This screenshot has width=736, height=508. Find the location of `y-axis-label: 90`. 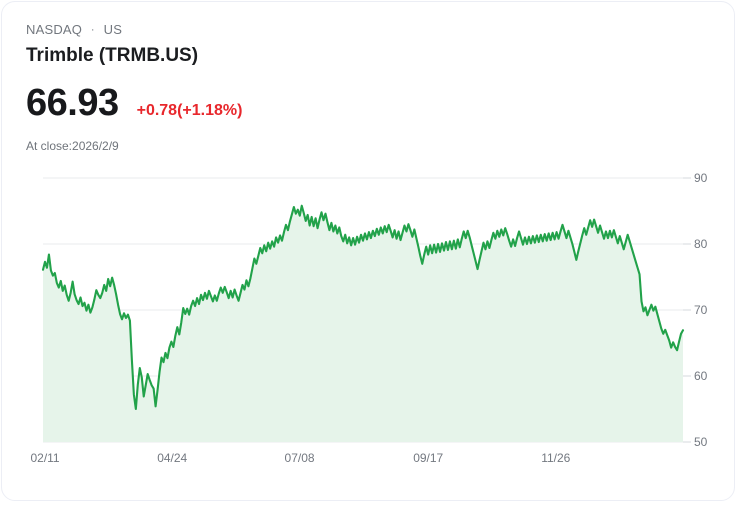

y-axis-label: 90 is located at coordinates (701, 178).